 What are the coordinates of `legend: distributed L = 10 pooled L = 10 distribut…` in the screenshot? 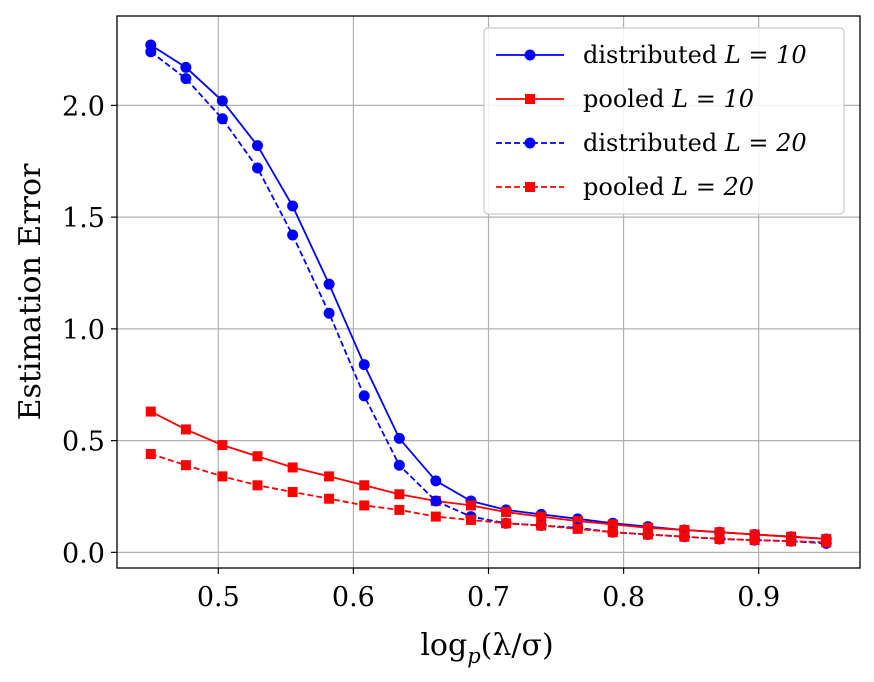 It's located at (664, 121).